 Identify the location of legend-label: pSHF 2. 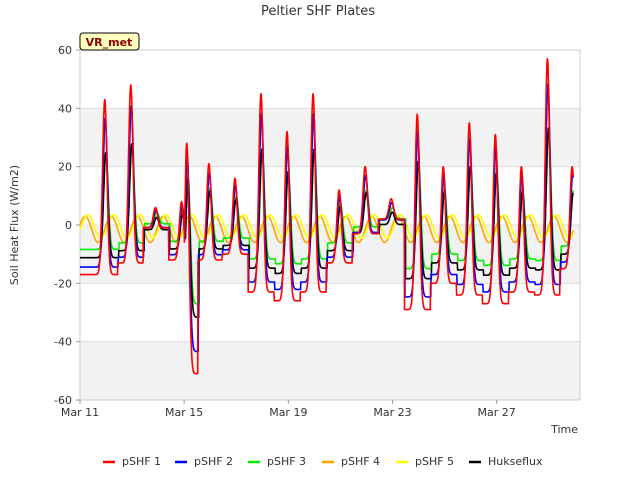
(213, 461).